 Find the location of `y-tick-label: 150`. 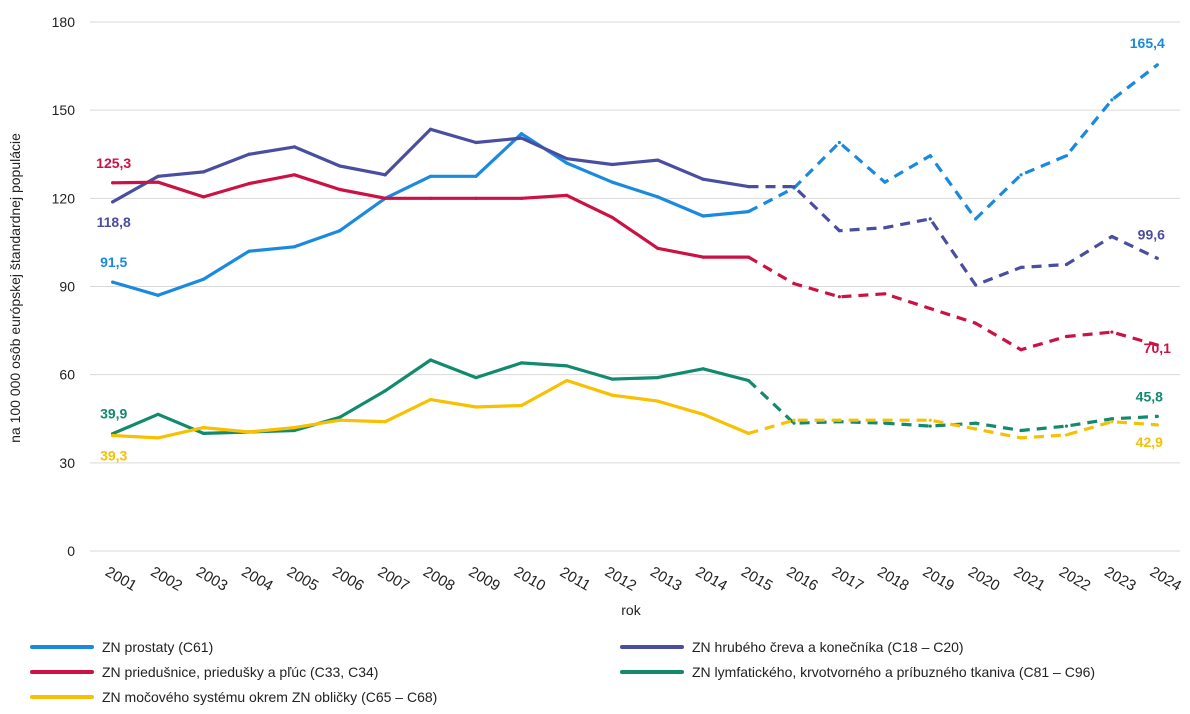

y-tick-label: 150 is located at coordinates (64, 110).